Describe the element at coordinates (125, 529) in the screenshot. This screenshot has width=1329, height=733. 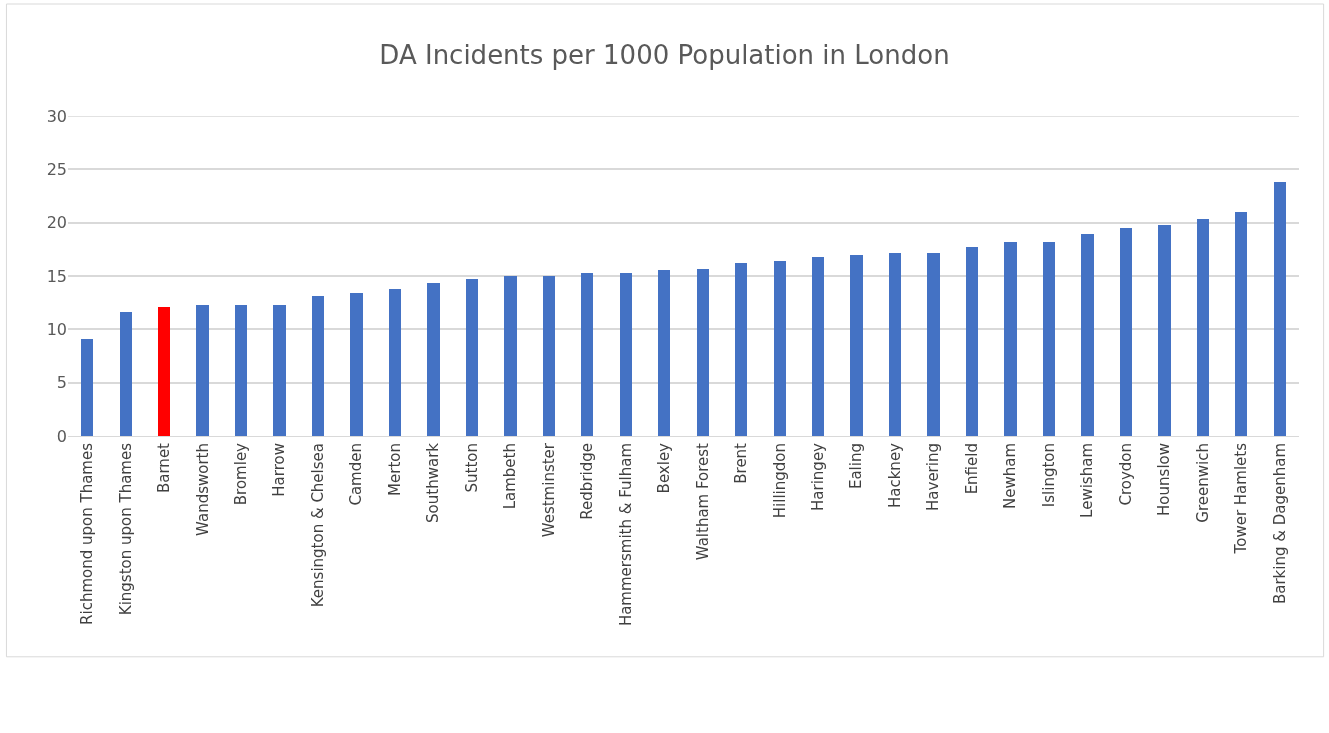
I see `x-tick-label: Kingston upon Thames` at that location.